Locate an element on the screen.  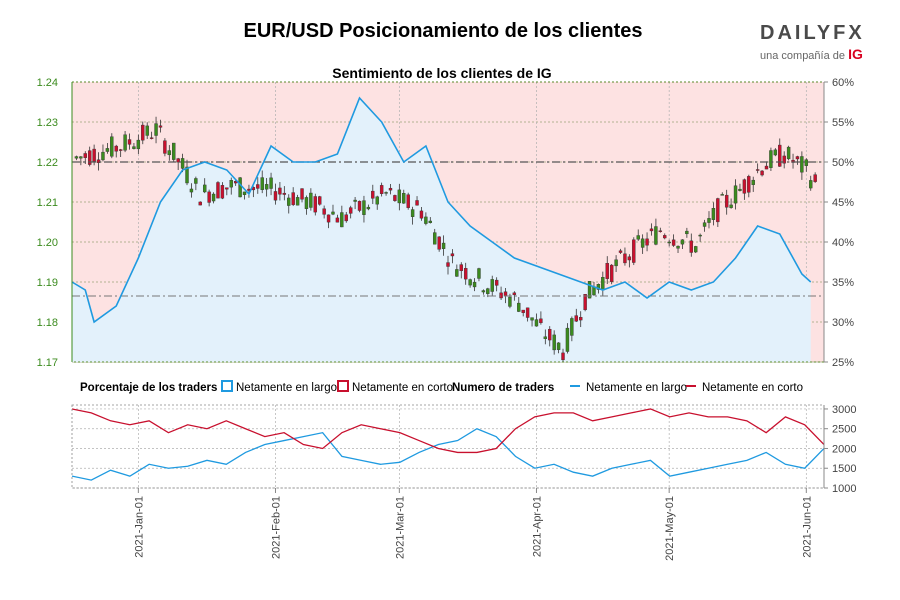
traders-short-line is located at coordinates (448, 431).